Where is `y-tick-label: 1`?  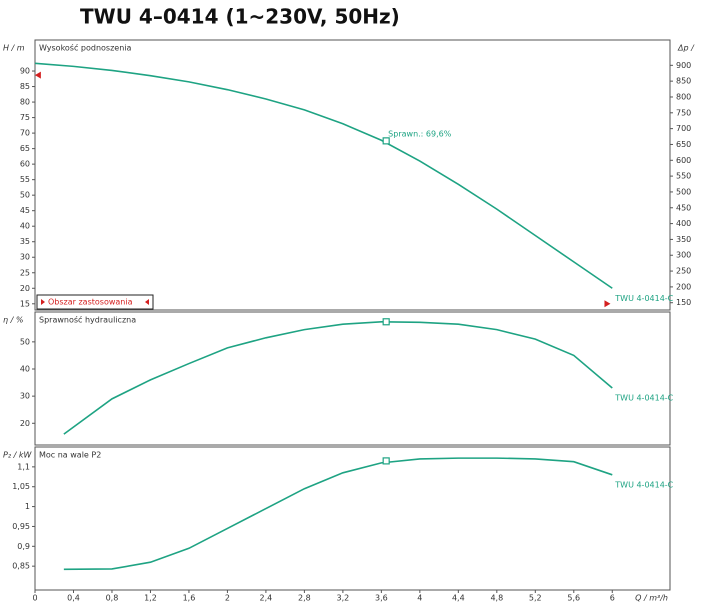
y-tick-label: 1 is located at coordinates (27, 506).